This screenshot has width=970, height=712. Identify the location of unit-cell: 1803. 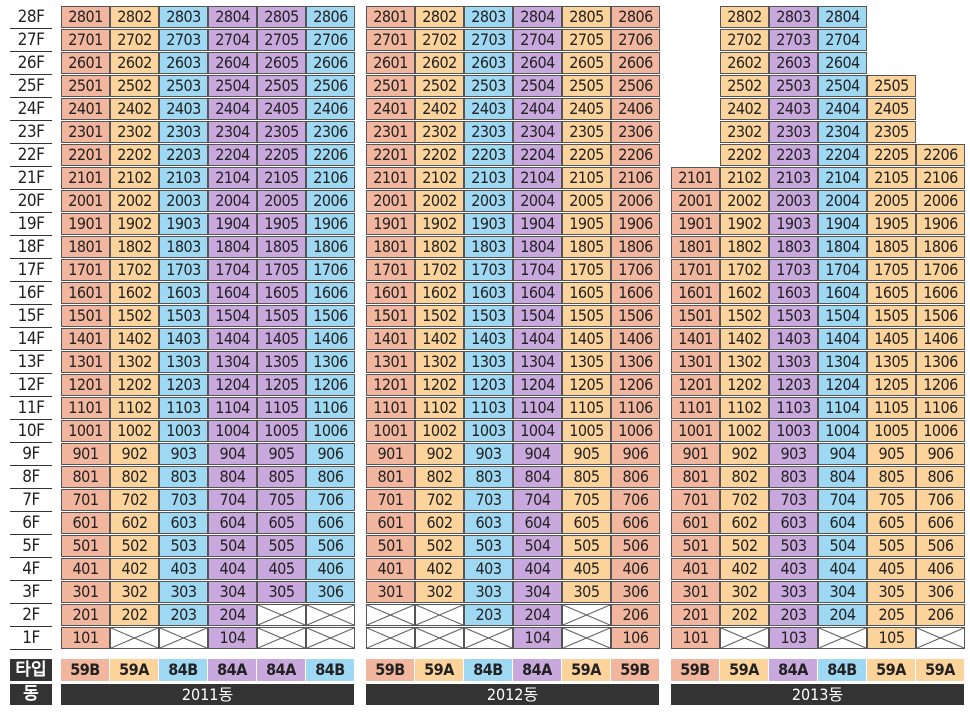
(793, 247).